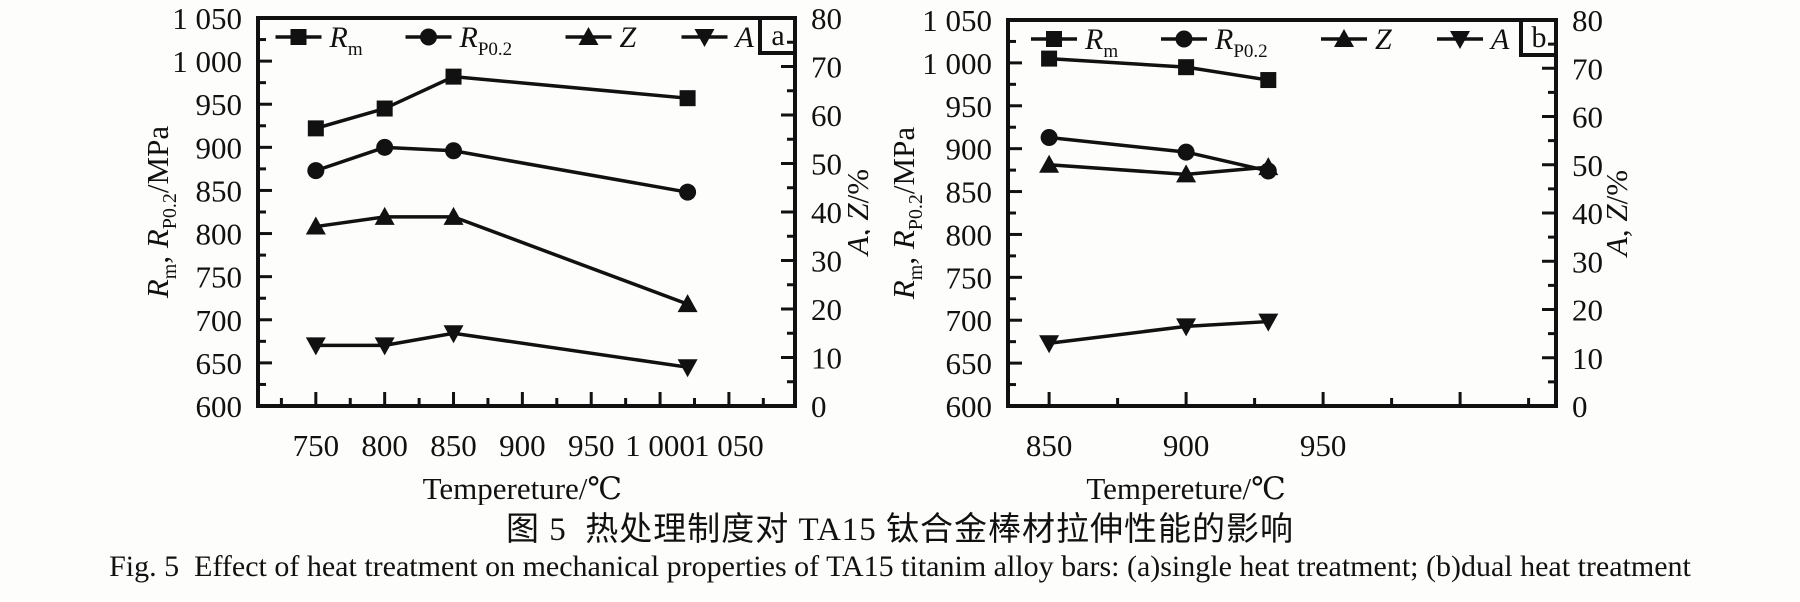  I want to click on x-tick-label: 950, so click(1323, 445).